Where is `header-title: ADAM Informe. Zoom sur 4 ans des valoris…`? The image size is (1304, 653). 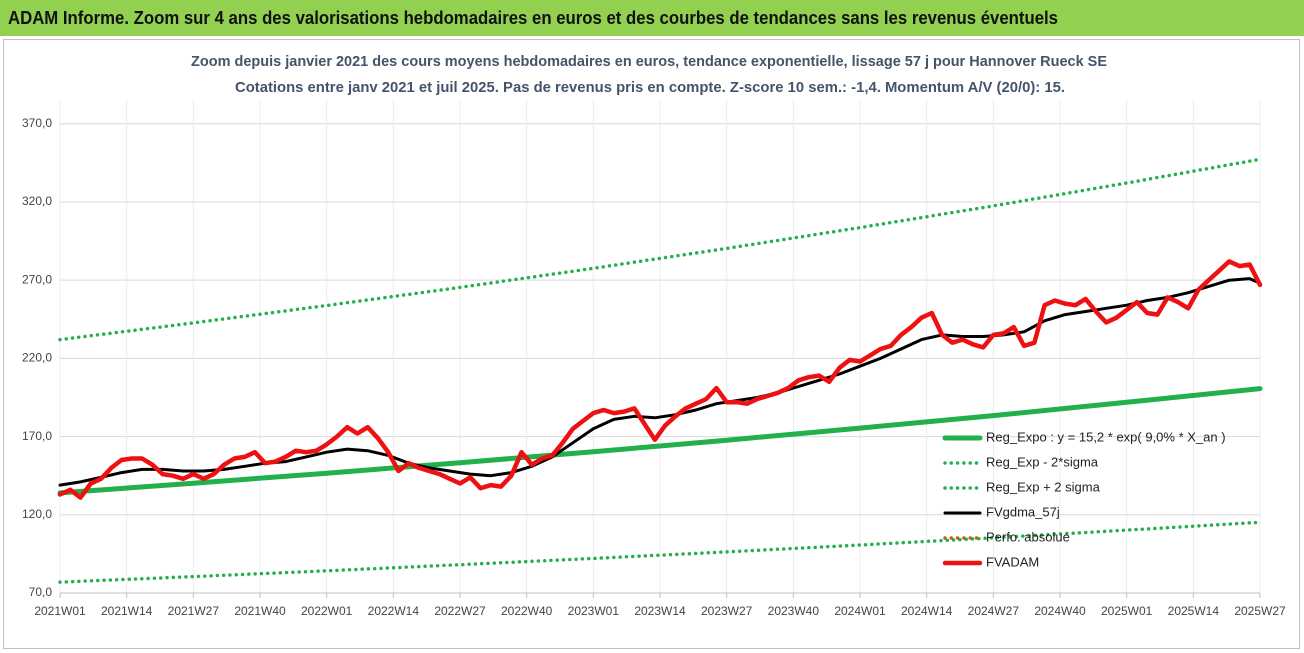
header-title: ADAM Informe. Zoom sur 4 ans des valoris… is located at coordinates (533, 18).